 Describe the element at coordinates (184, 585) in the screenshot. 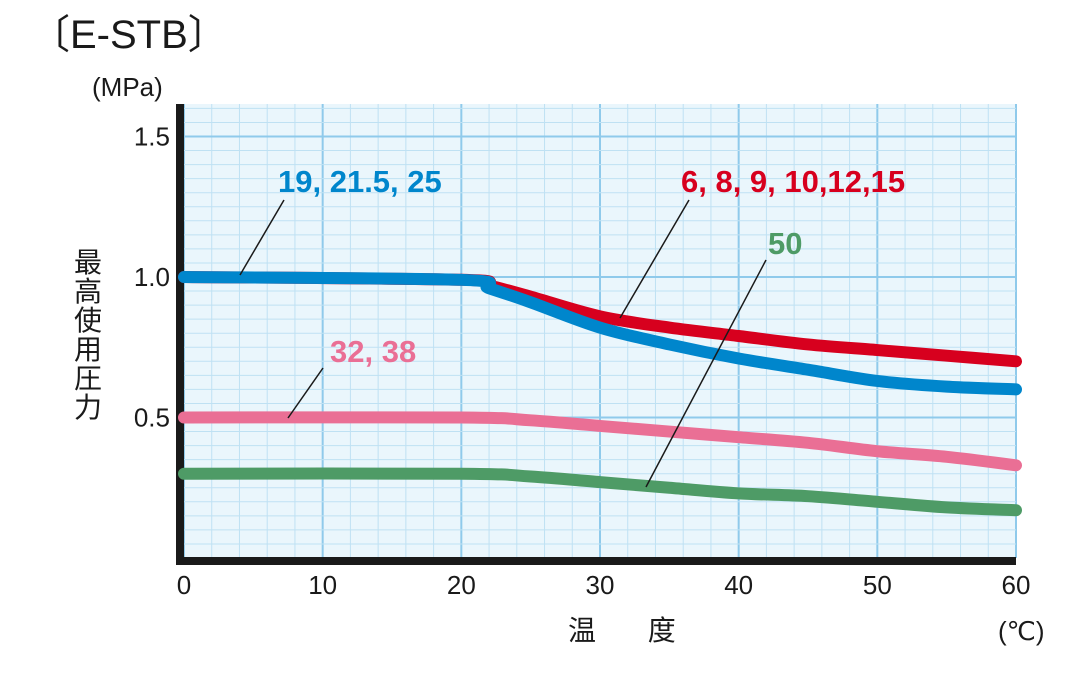

I see `x-tick-label: 0` at that location.